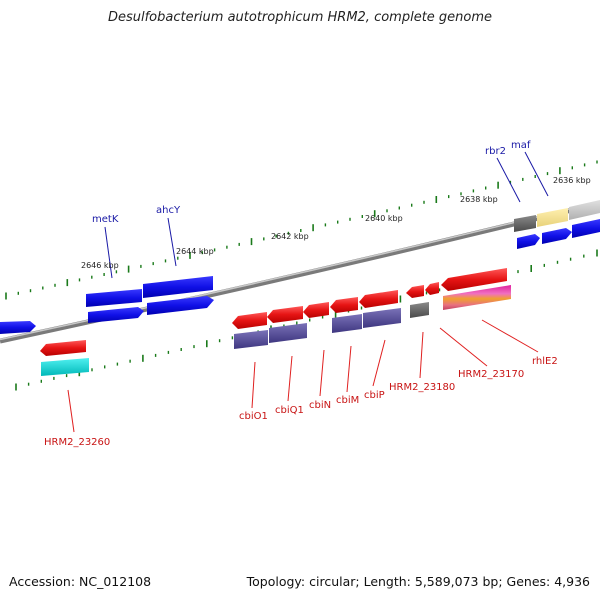  Describe the element at coordinates (495, 151) in the screenshot. I see `gene-label-rbr2: rbr2` at that location.